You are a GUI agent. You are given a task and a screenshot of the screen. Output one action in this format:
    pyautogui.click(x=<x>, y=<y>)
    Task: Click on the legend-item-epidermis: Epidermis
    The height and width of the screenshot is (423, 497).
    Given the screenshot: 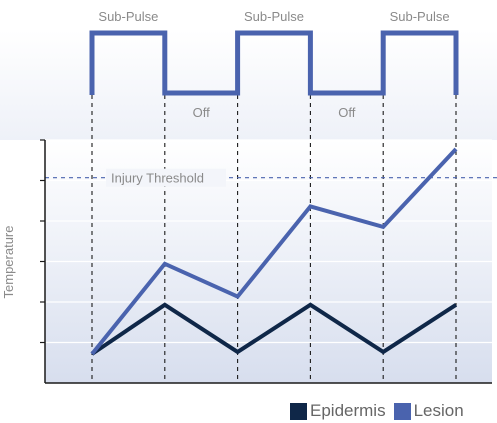 What is the action you would take?
    pyautogui.click(x=338, y=411)
    